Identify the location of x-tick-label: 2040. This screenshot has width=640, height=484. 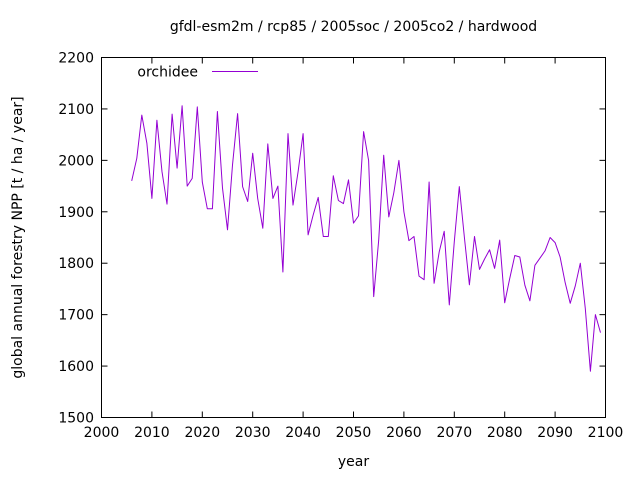
(303, 433).